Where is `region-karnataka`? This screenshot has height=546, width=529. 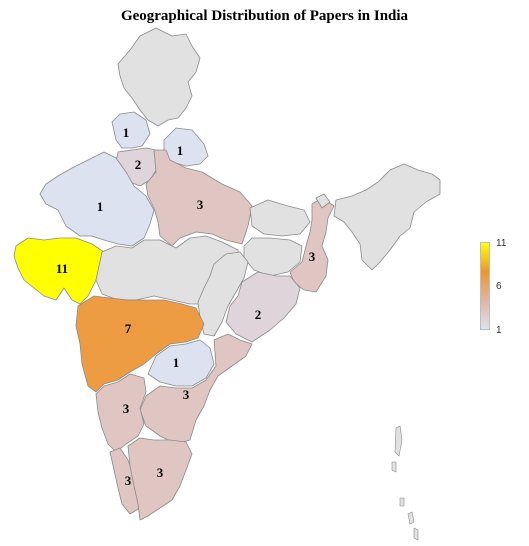
region-karnataka is located at coordinates (121, 413).